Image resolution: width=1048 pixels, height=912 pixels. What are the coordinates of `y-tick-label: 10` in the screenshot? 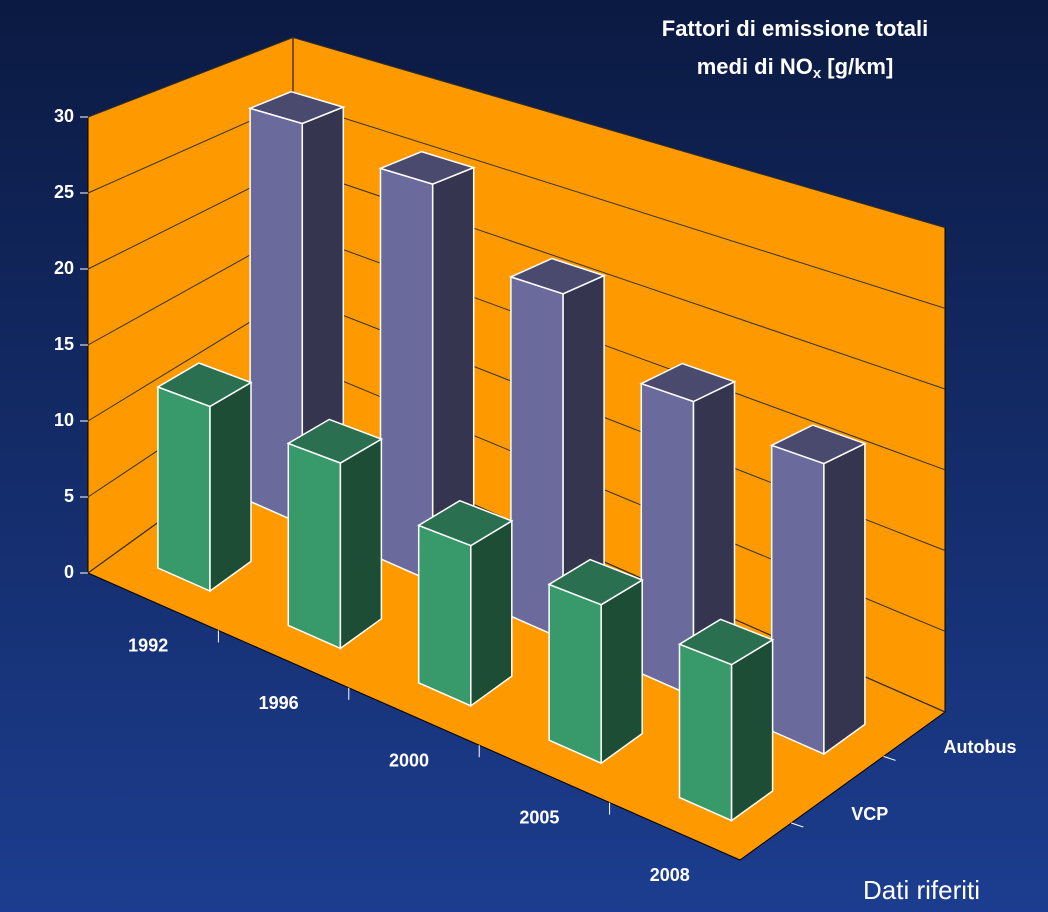 It's located at (64, 420).